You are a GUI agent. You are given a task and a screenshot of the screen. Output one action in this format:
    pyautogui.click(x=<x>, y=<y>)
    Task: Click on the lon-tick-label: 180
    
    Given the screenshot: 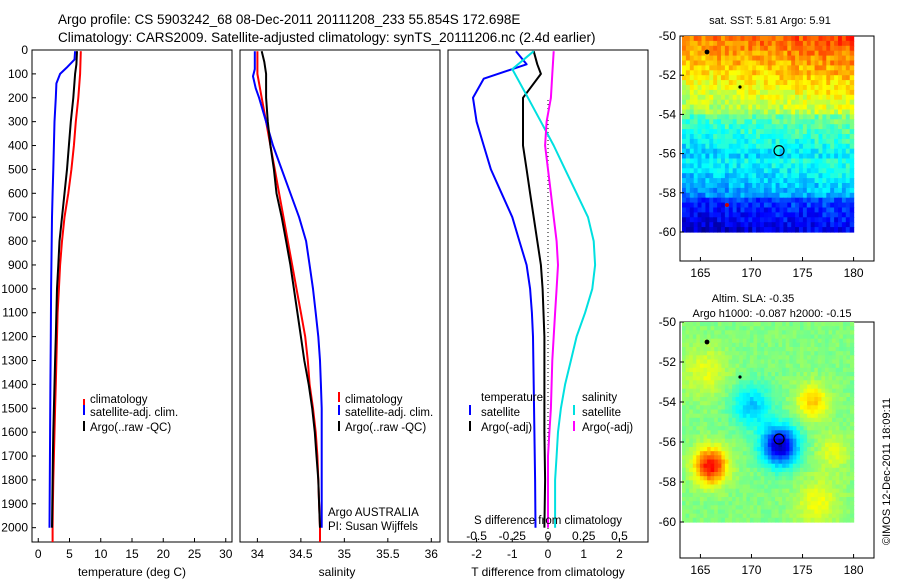 What is the action you would take?
    pyautogui.click(x=854, y=570)
    